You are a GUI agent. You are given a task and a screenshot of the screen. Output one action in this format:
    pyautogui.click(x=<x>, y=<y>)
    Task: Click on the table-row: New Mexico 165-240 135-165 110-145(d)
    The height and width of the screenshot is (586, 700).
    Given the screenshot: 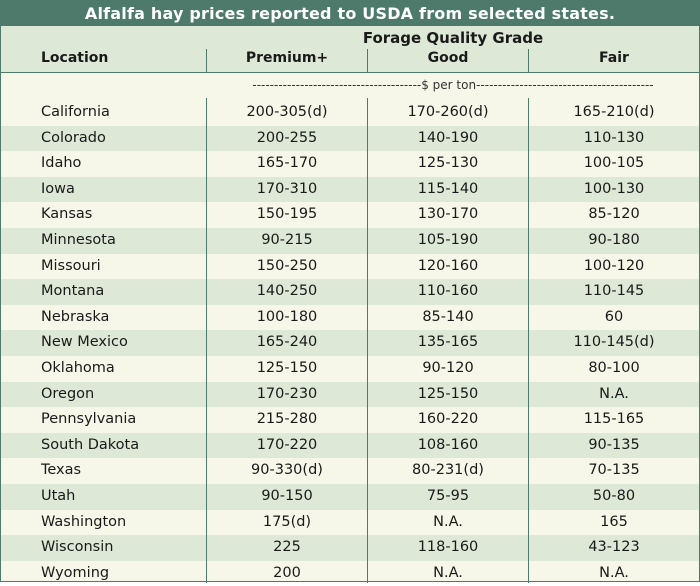 What is the action you would take?
    pyautogui.click(x=350, y=343)
    